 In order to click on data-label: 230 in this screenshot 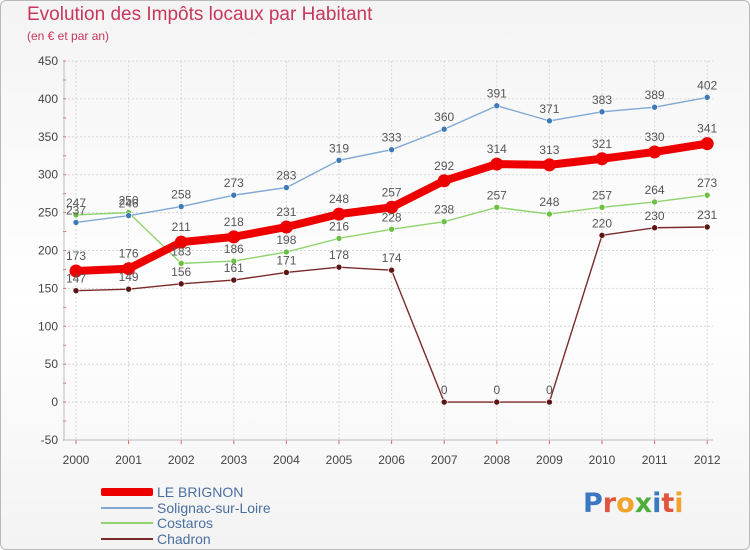, I will do `click(655, 216)`.